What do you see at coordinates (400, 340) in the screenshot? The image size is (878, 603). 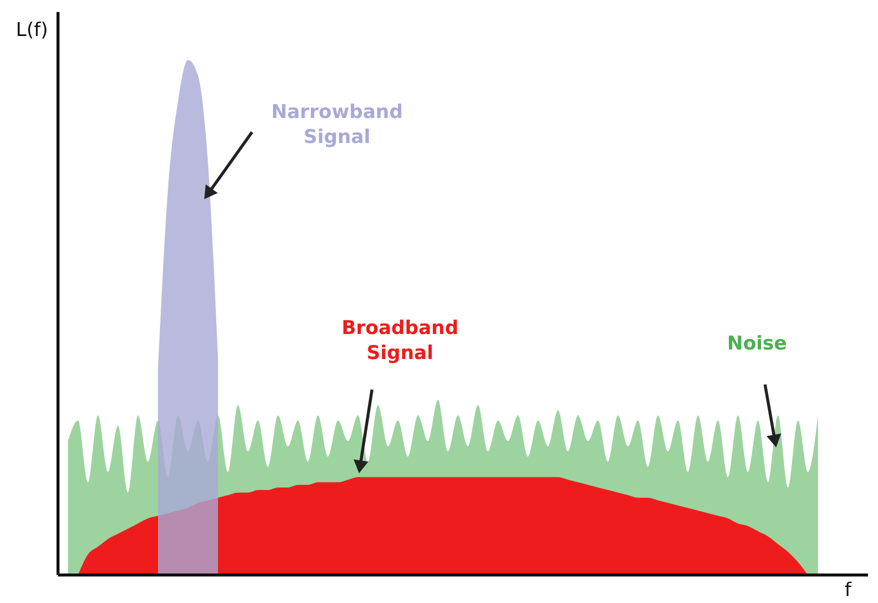 I see `text: Broadband Signal` at bounding box center [400, 340].